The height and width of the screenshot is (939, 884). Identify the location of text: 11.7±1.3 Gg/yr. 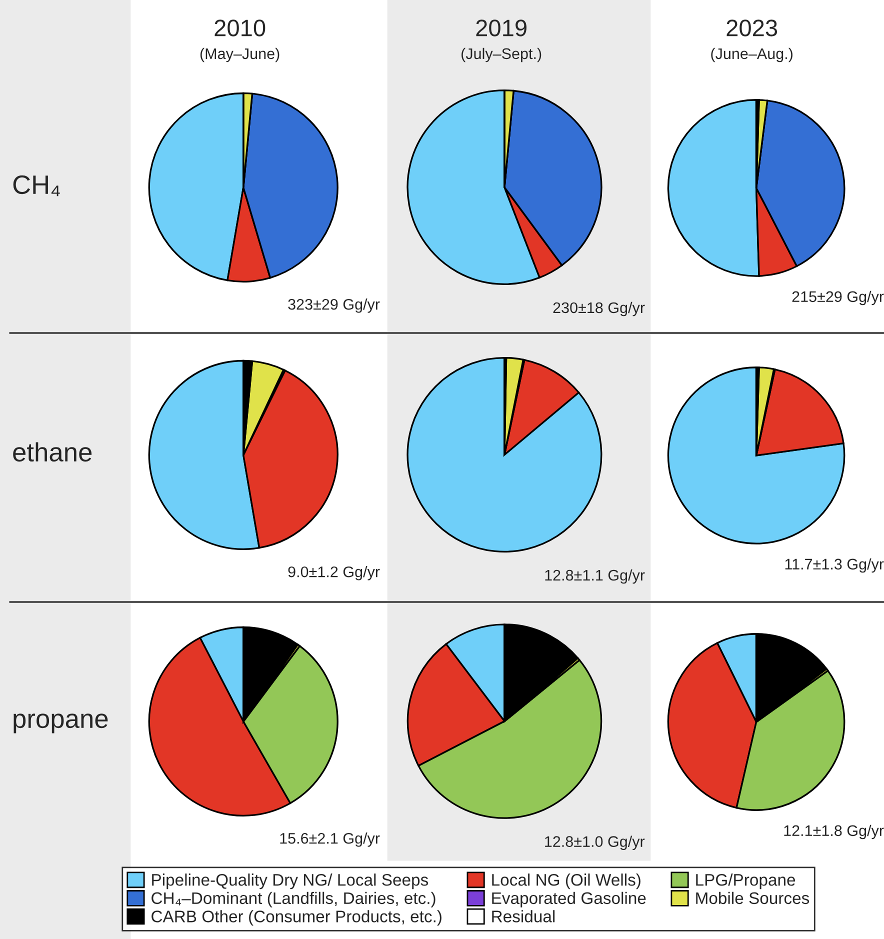
(834, 565).